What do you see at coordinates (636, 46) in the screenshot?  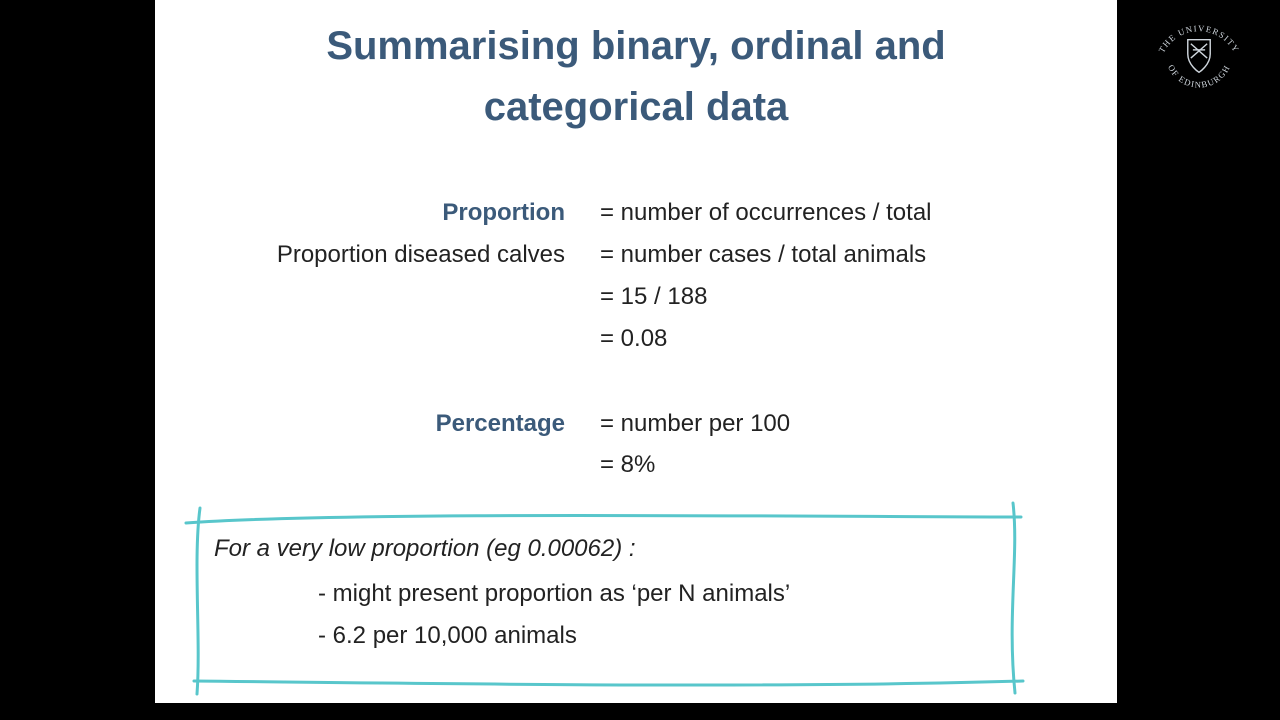 I see `slide-title-line1: Summarising binary, ordinal and` at bounding box center [636, 46].